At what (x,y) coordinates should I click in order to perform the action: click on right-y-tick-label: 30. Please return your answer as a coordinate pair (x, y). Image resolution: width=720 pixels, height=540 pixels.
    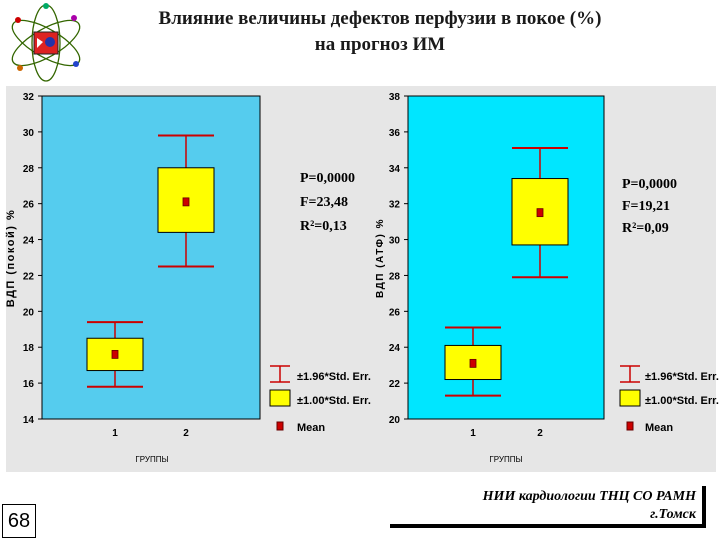
    Looking at the image, I should click on (395, 241).